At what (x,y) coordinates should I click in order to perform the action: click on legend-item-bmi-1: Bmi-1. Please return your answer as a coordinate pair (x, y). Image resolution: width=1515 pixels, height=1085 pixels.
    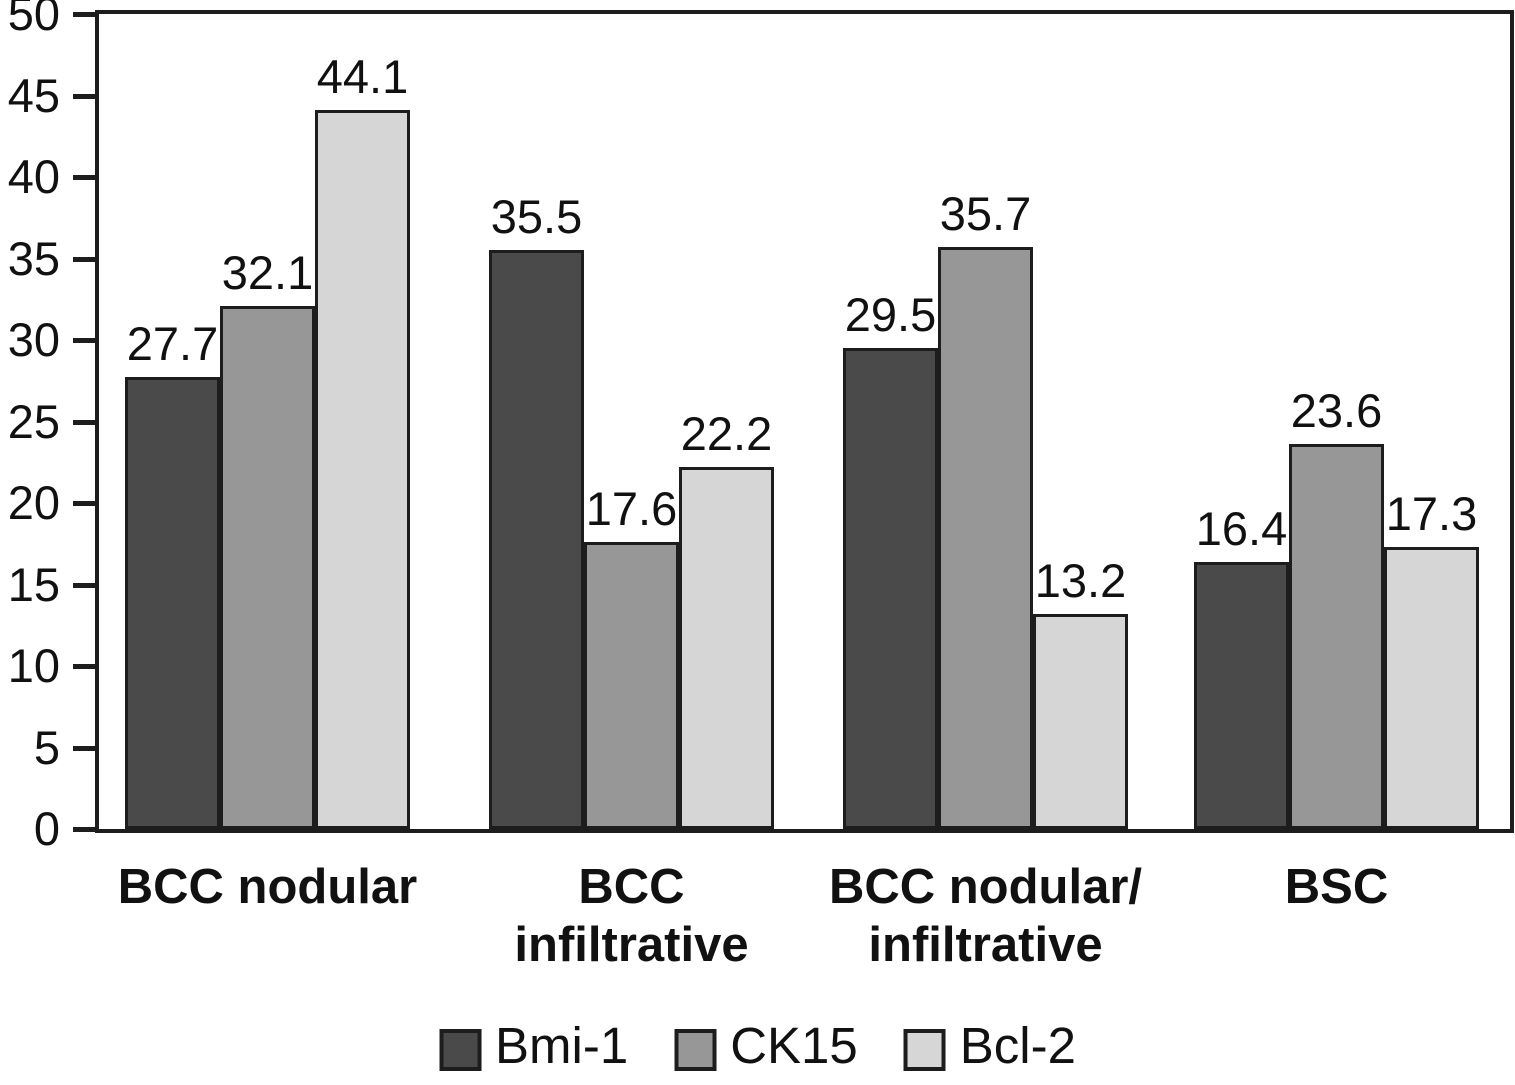
    Looking at the image, I should click on (533, 1046).